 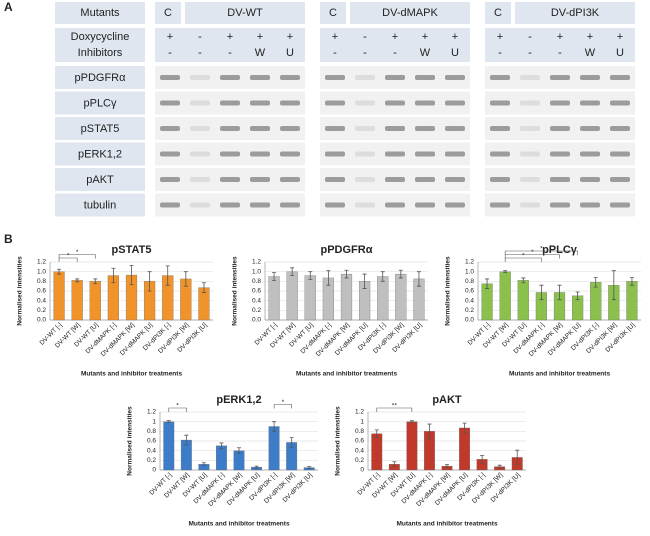 I want to click on panel-label: A, so click(x=8, y=7).